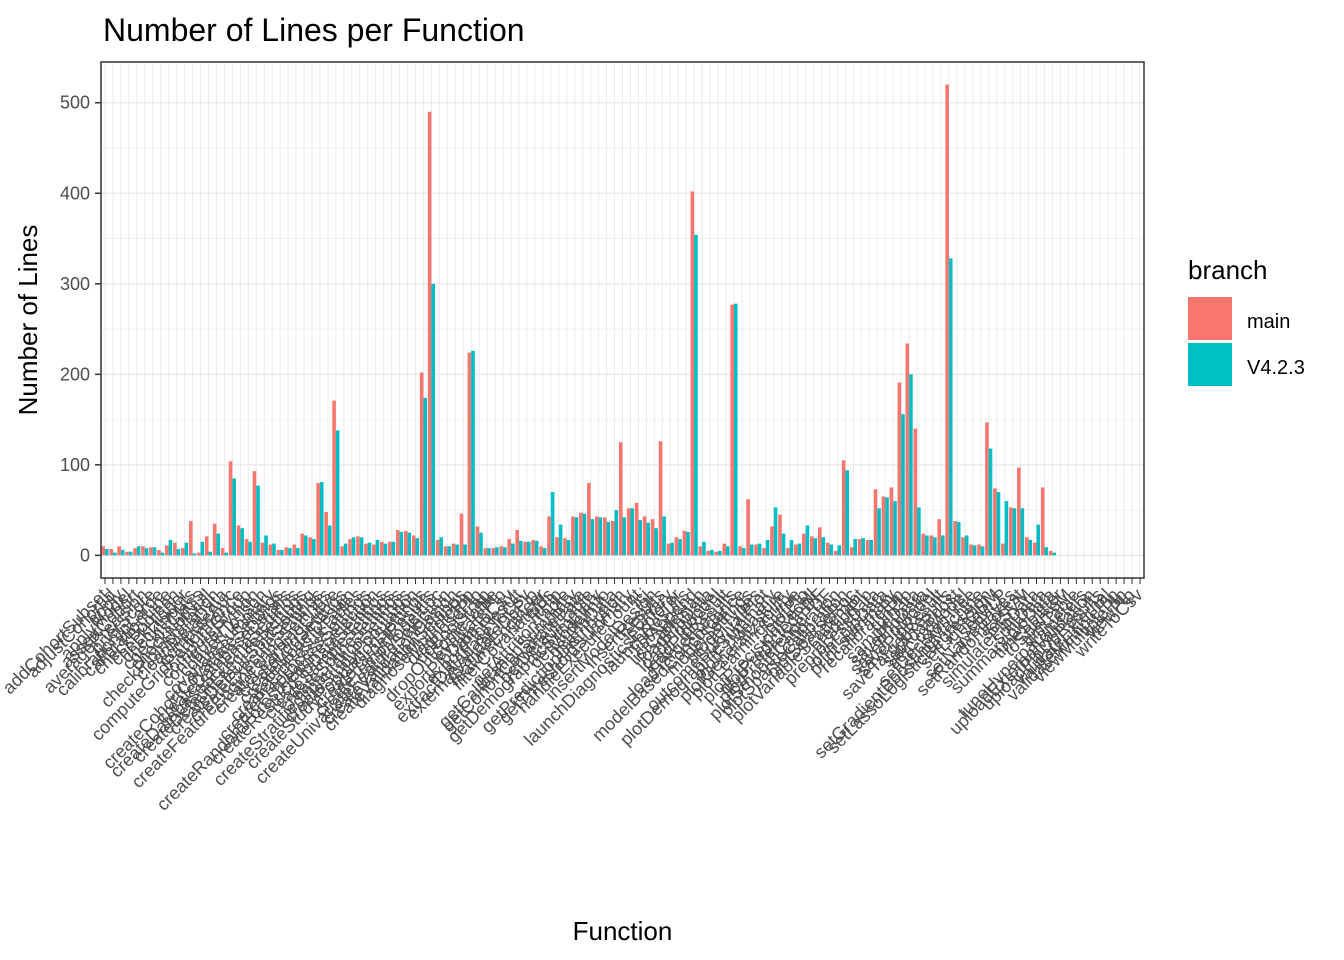  I want to click on y-axis-title: Number of Lines, so click(28, 320).